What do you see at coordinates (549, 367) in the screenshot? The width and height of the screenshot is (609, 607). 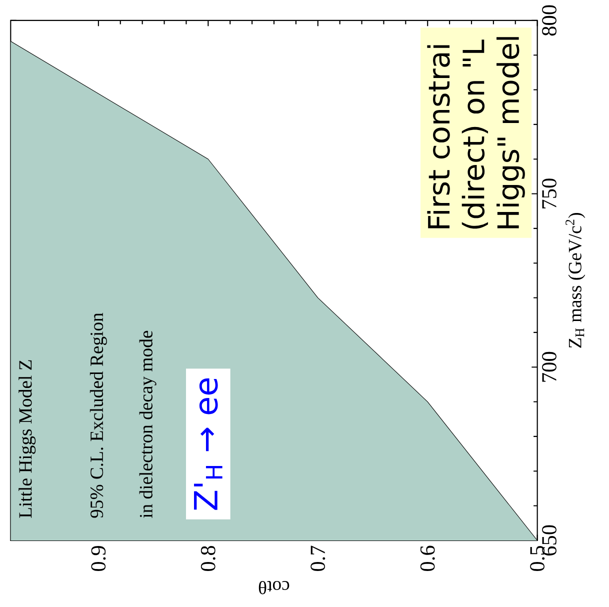 I see `y-tick-label: 700` at bounding box center [549, 367].